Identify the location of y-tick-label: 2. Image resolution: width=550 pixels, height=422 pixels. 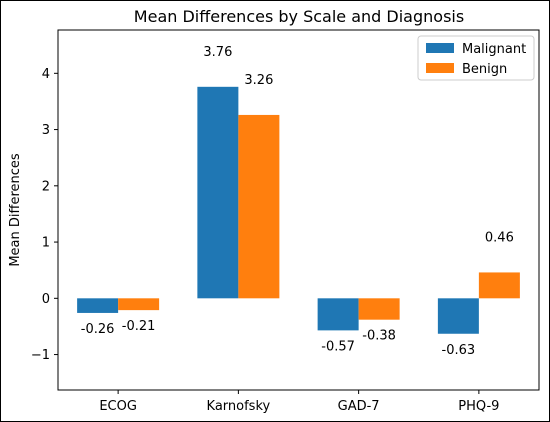
(46, 186).